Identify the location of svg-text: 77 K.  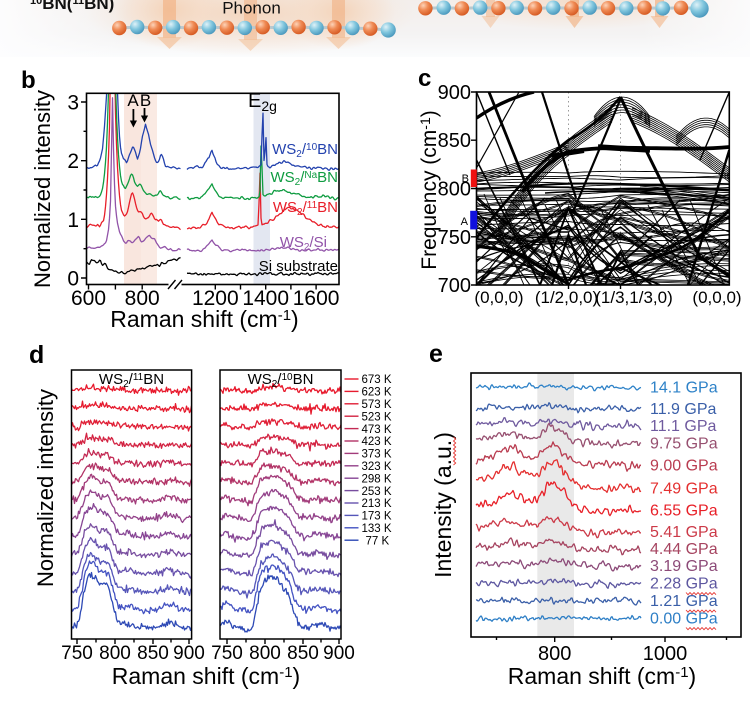
(378, 541).